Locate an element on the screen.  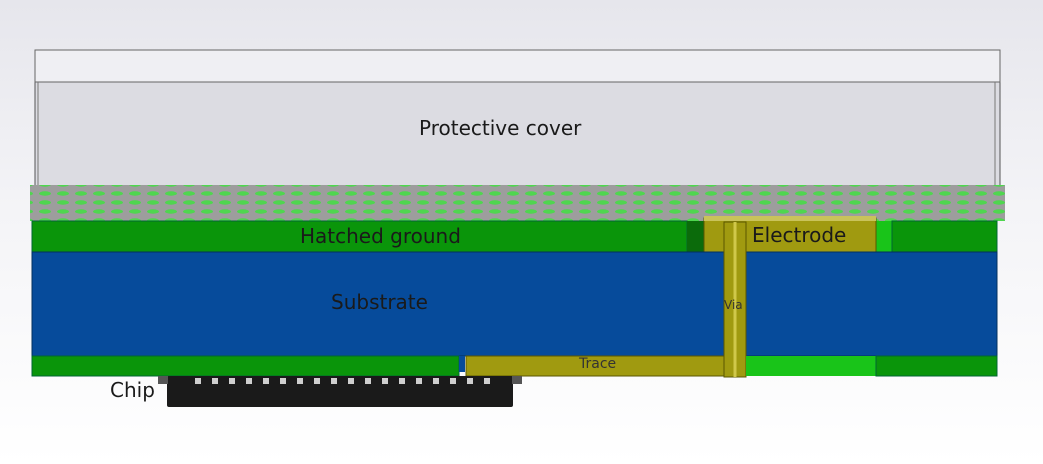
substrate-label: Substrate is located at coordinates (379, 302).